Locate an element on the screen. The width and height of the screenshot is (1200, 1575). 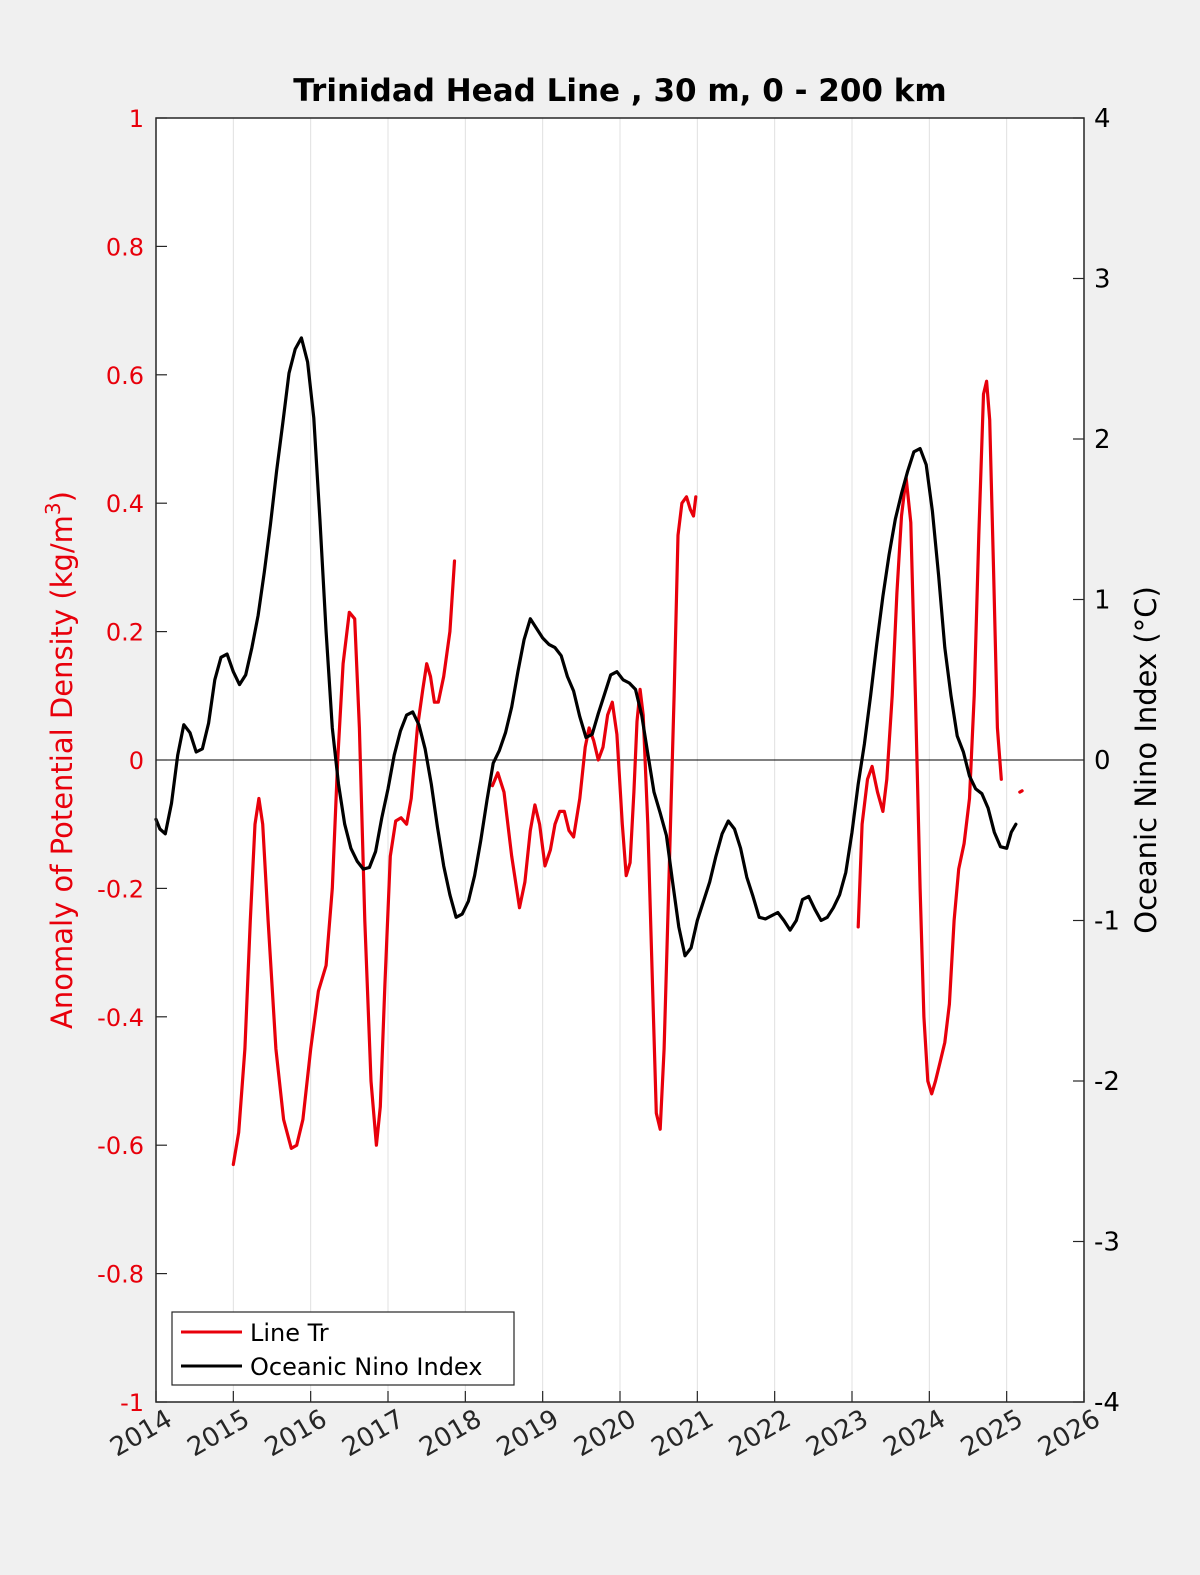
left-tick-label: 0 is located at coordinates (136, 761).